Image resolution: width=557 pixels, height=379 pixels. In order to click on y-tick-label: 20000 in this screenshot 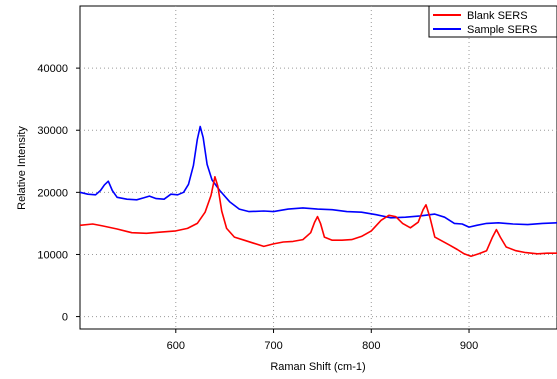, I will do `click(52, 193)`.